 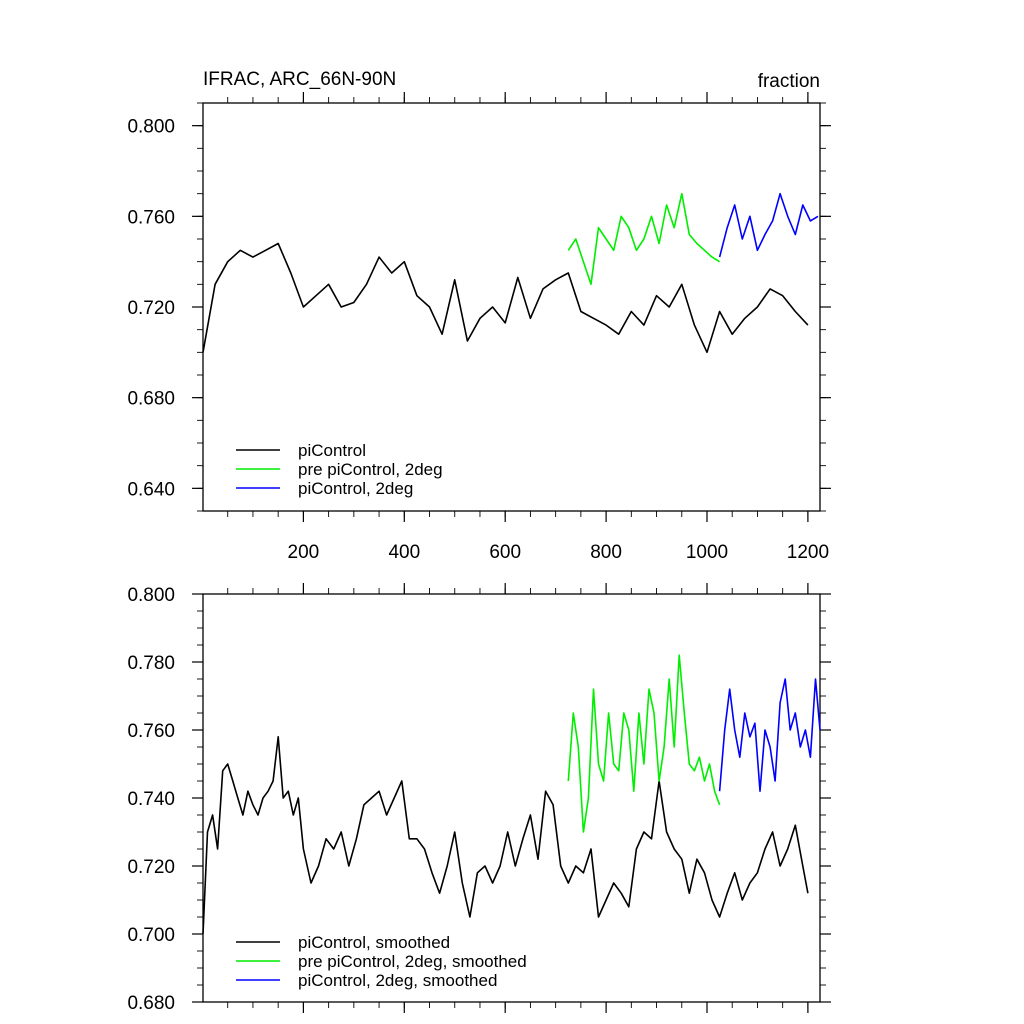 What do you see at coordinates (707, 552) in the screenshot?
I see `x-tick-label: 1000` at bounding box center [707, 552].